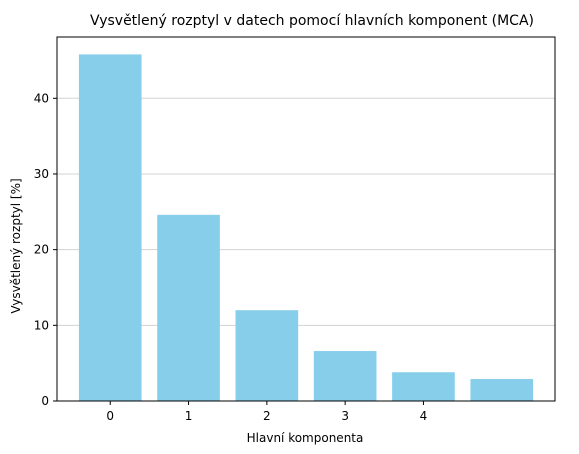  I want to click on x-tick-label: 2, so click(267, 416).